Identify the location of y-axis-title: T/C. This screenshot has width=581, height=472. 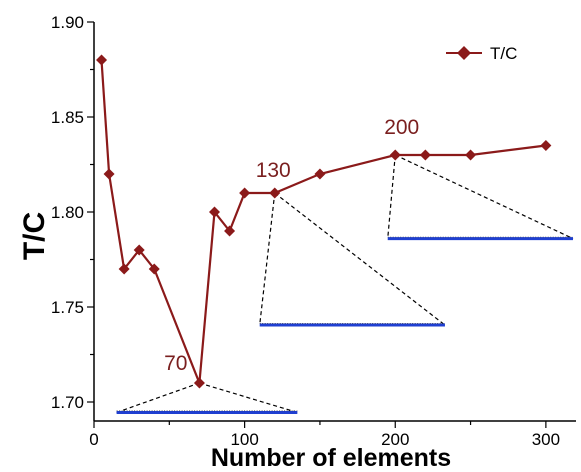
(34, 236).